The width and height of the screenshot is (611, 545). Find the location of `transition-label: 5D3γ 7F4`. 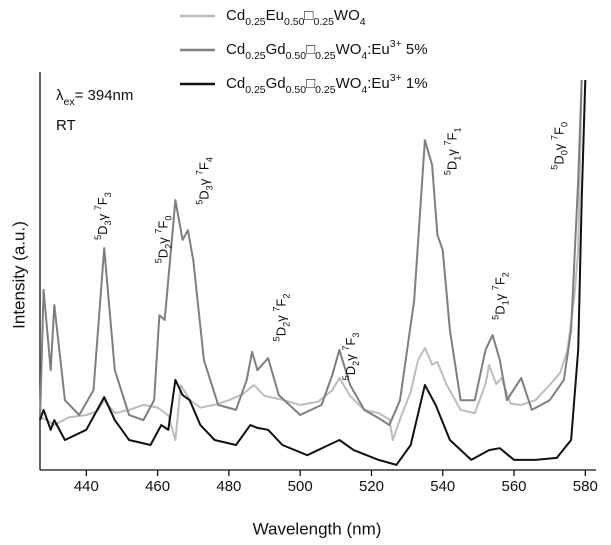

transition-label: 5D3γ 7F4 is located at coordinates (205, 181).